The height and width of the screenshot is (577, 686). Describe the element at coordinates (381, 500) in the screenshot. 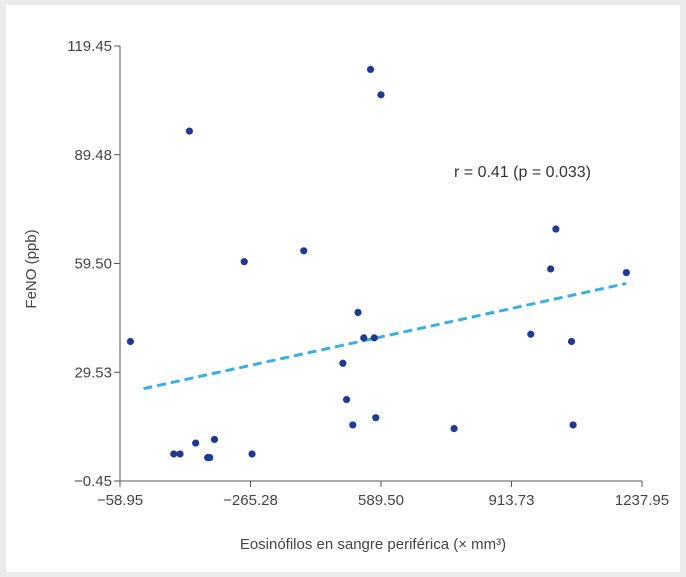

I see `x-tick-label: 589.50` at that location.